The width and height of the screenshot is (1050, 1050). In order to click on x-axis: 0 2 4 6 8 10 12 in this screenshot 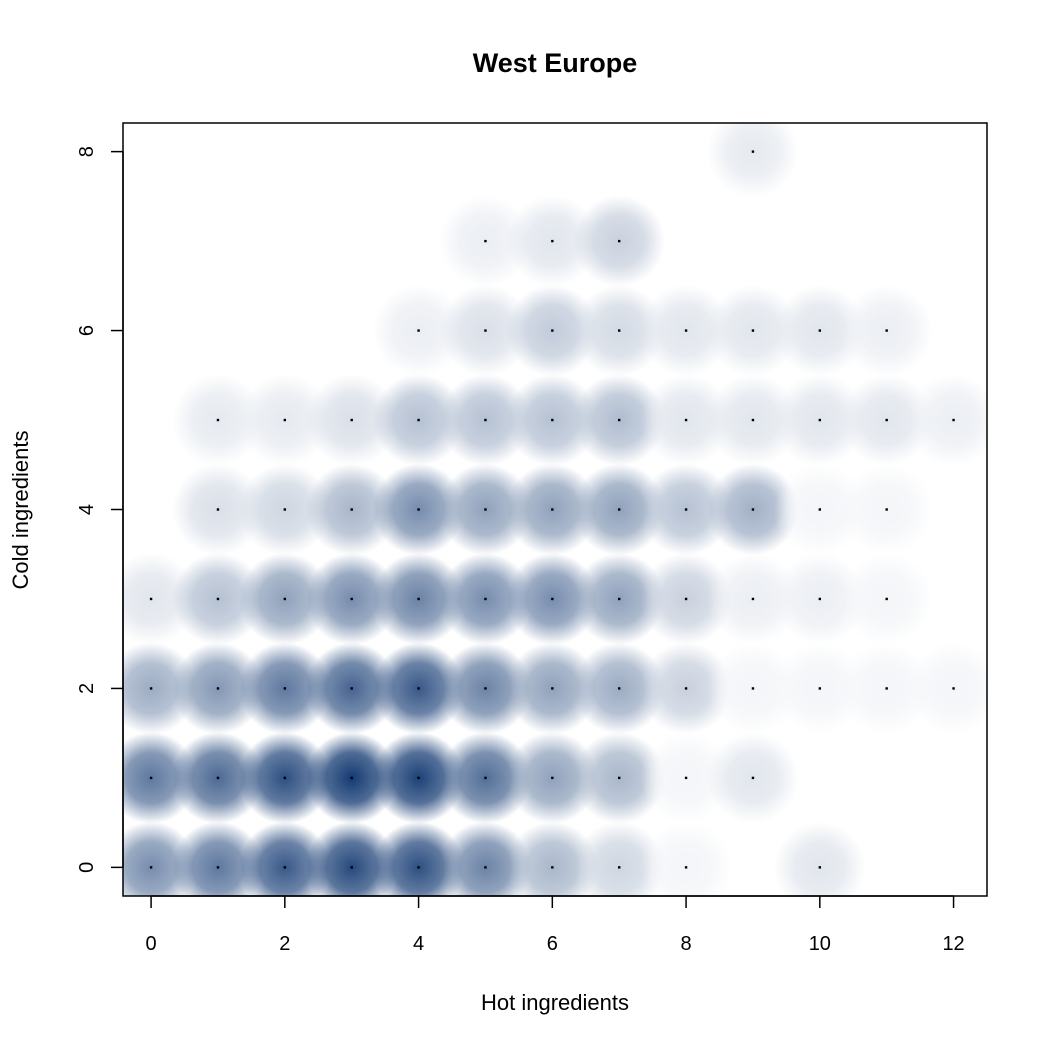, I will do `click(555, 925)`.